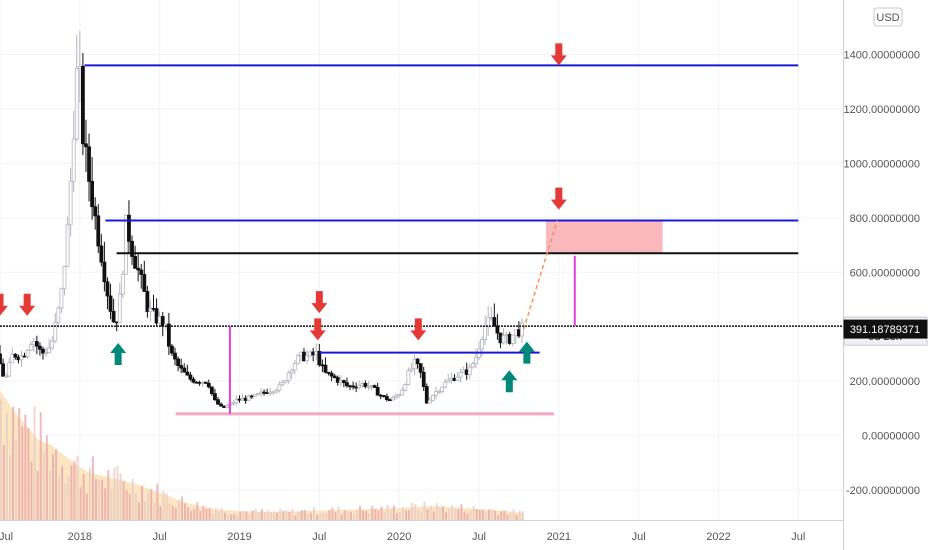 The width and height of the screenshot is (932, 550). What do you see at coordinates (718, 537) in the screenshot?
I see `x-tick-label: 2022` at bounding box center [718, 537].